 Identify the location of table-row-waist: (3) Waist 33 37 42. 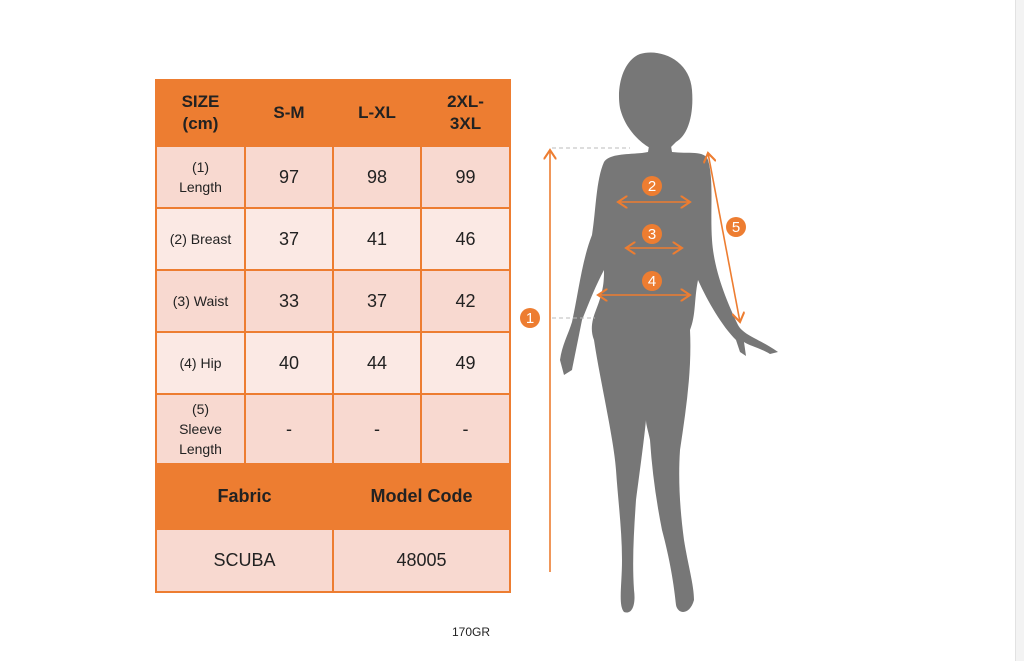
(333, 301).